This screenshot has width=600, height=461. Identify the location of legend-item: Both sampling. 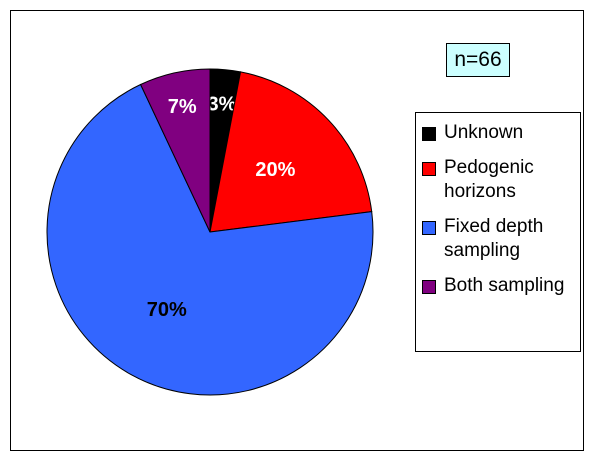
(498, 286).